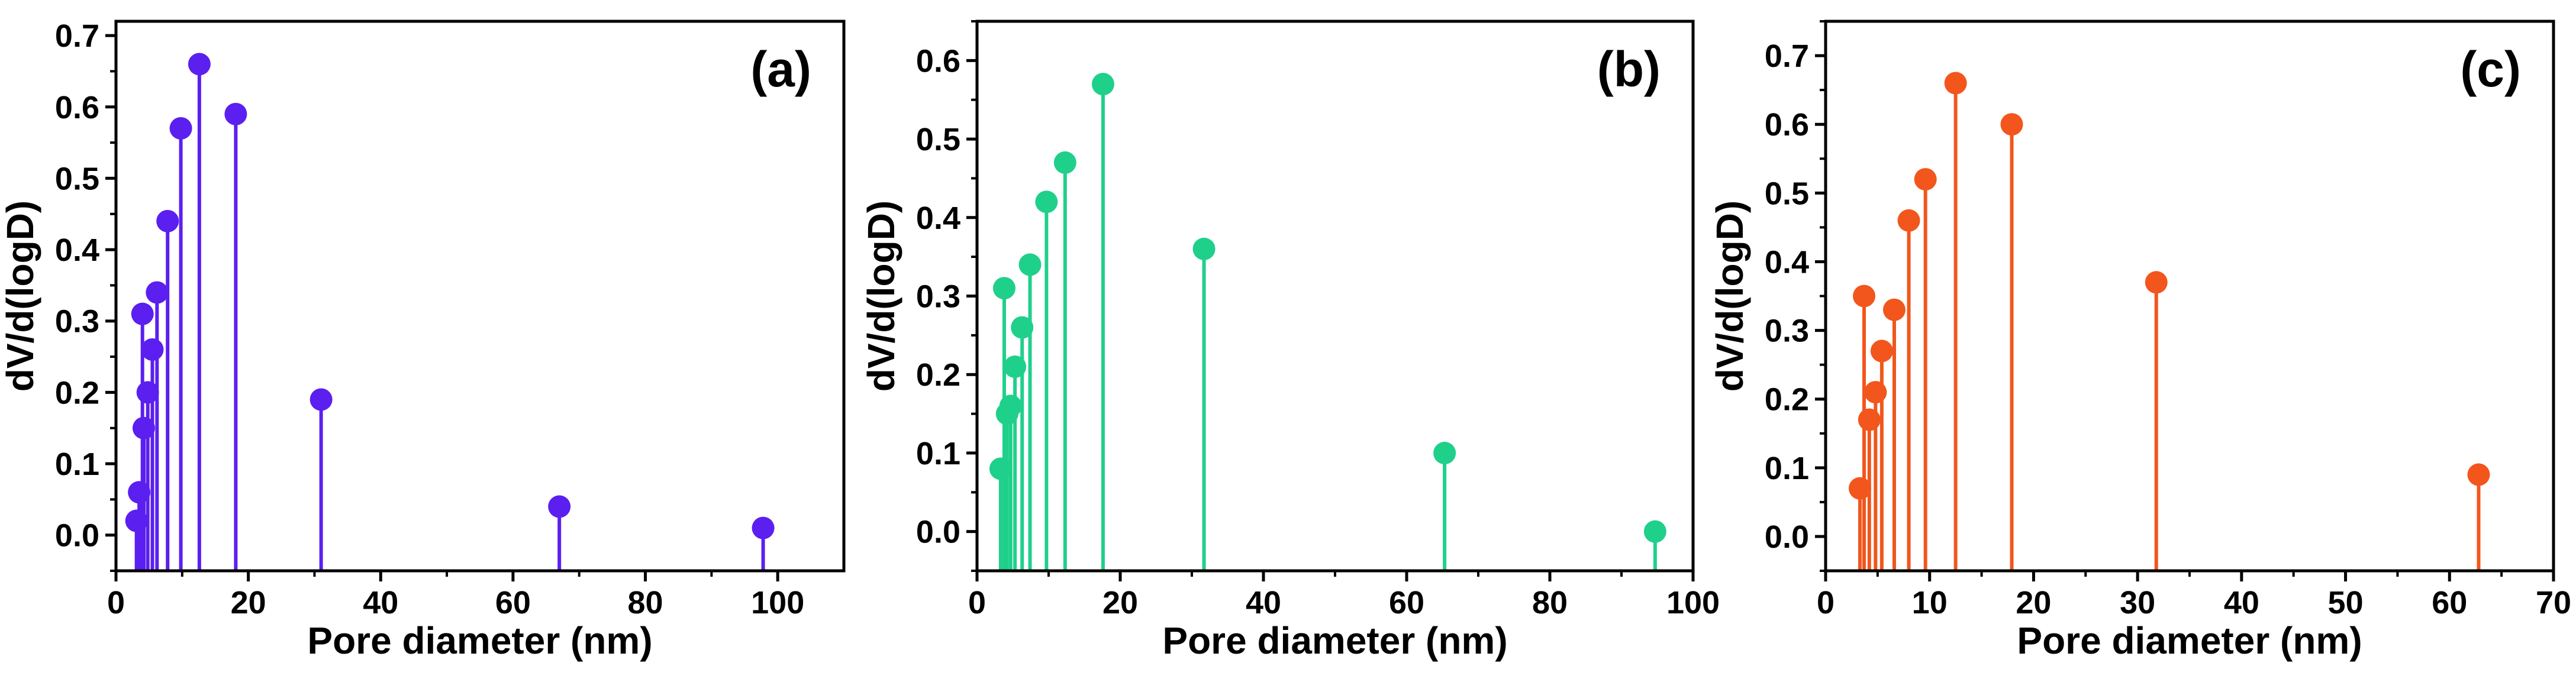 The height and width of the screenshot is (682, 2576). What do you see at coordinates (2553, 602) in the screenshot?
I see `x-tick-label: 70` at bounding box center [2553, 602].